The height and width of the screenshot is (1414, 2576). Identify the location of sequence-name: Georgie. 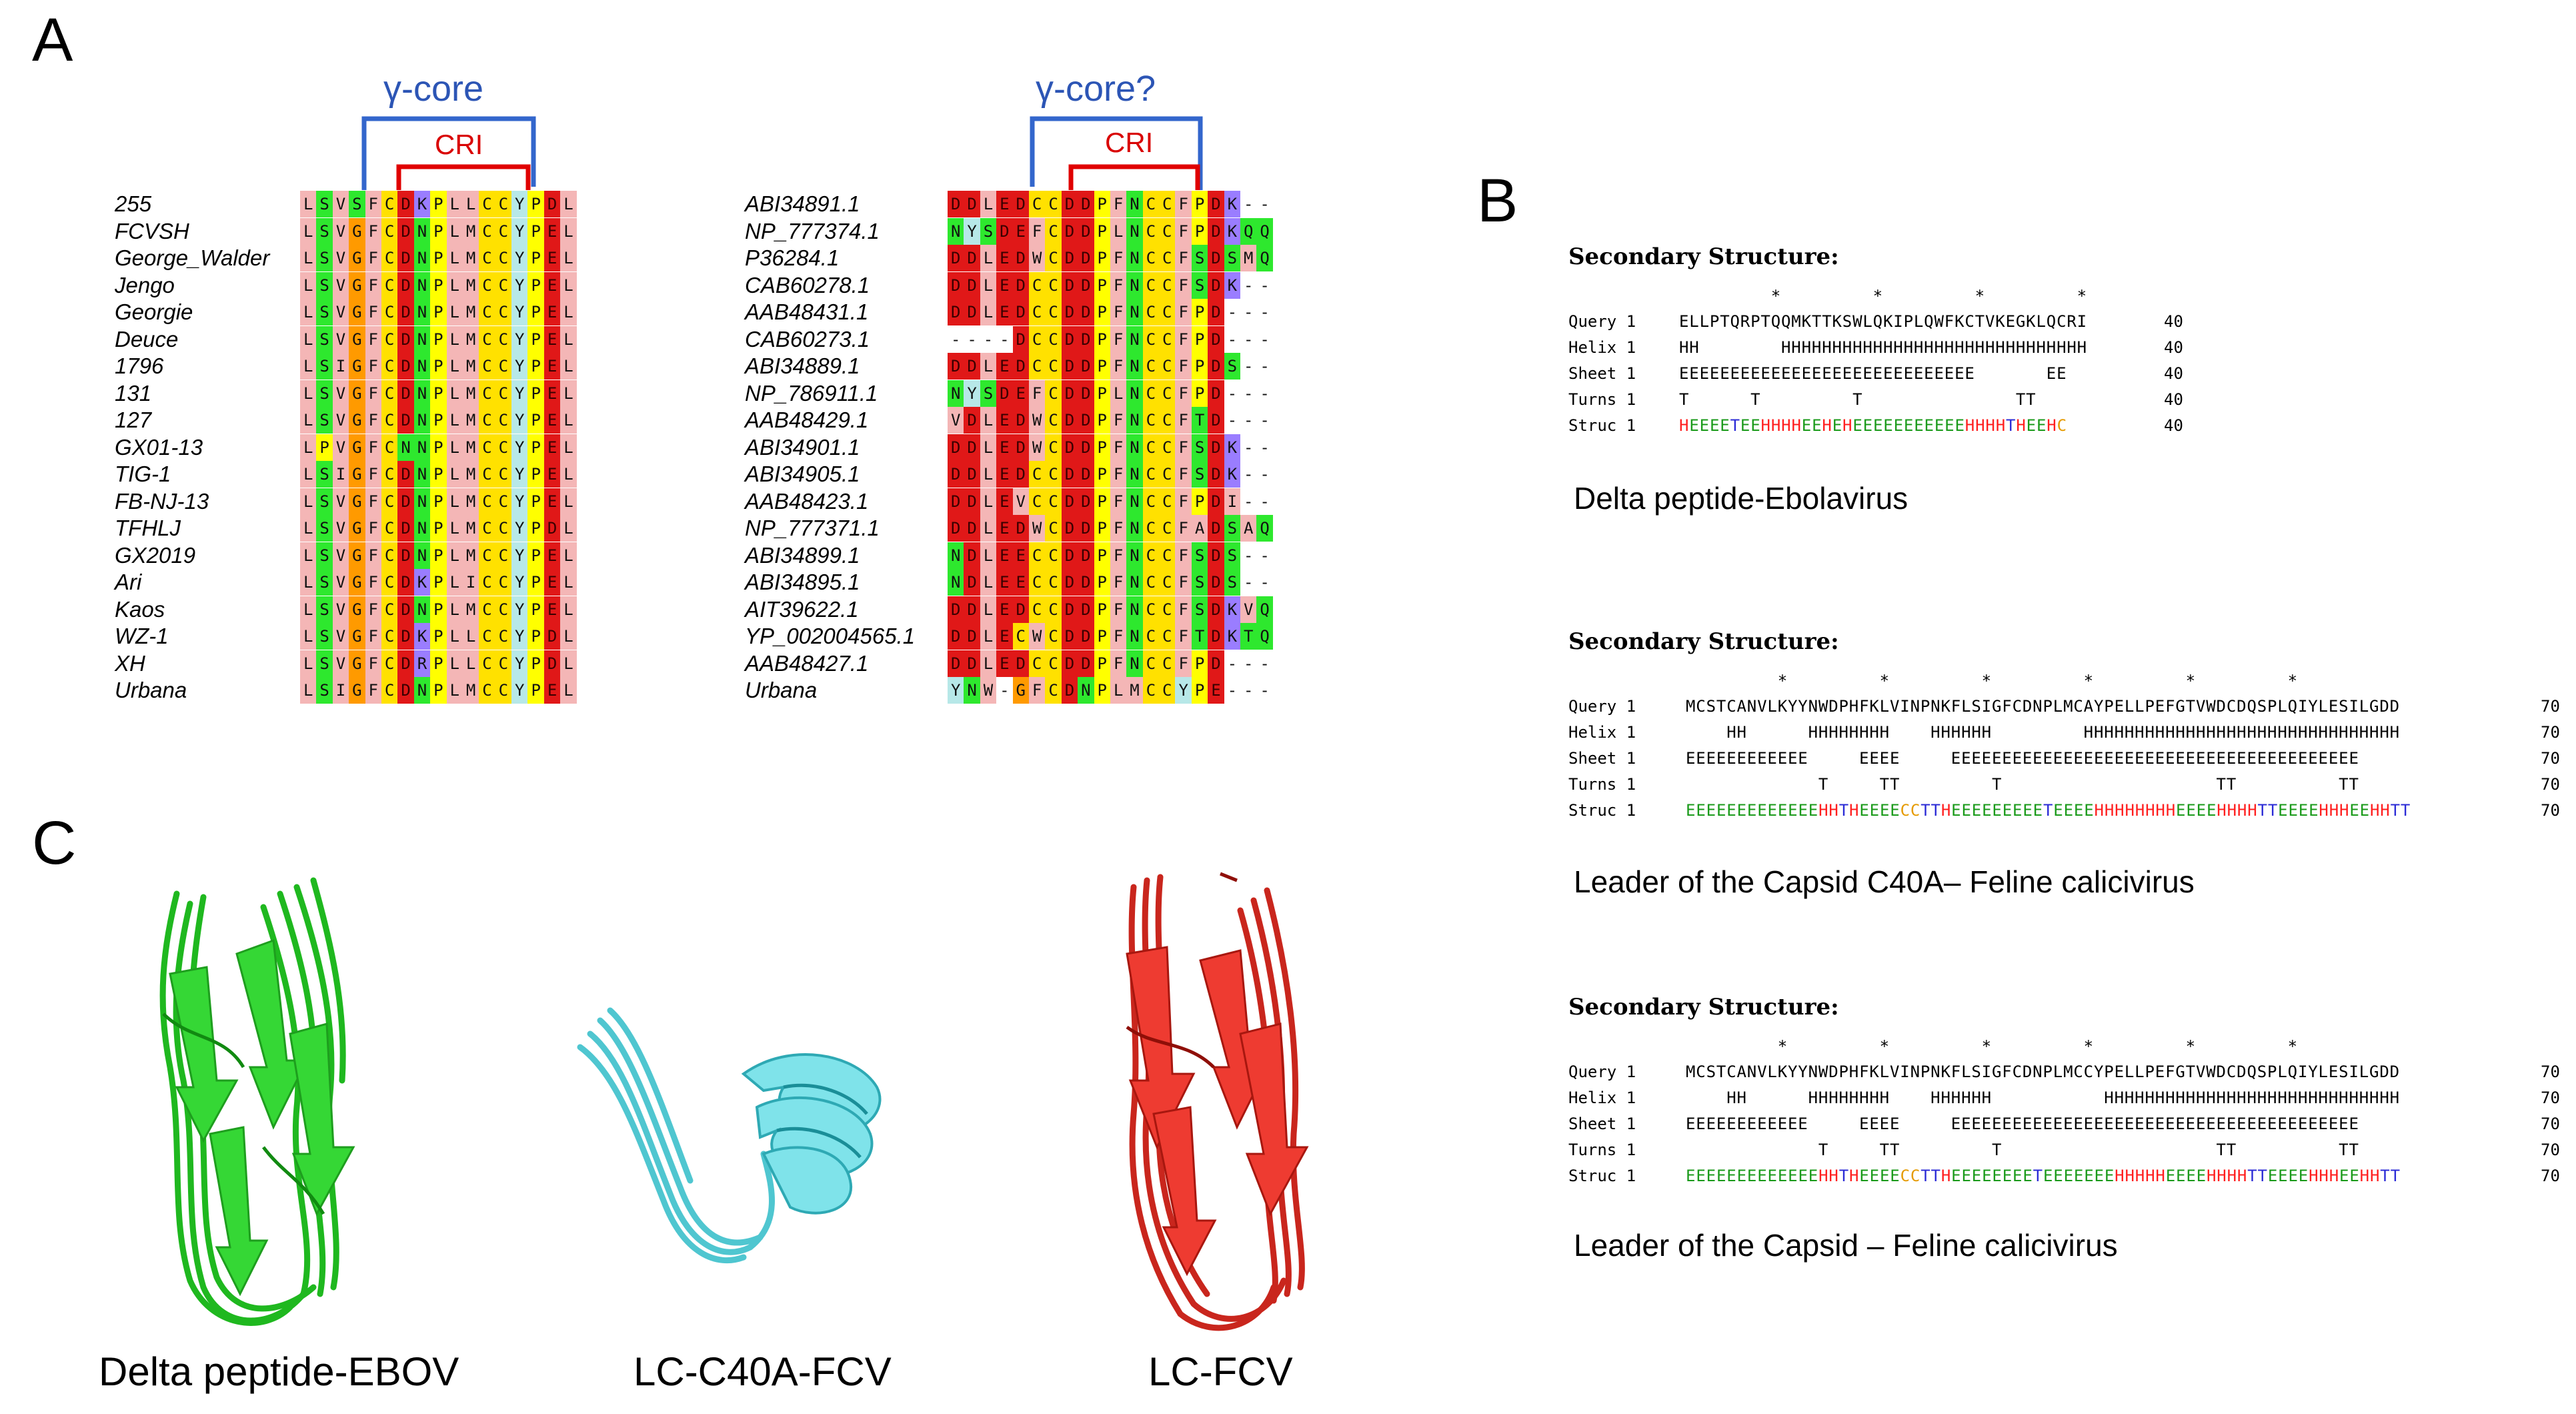
(154, 311).